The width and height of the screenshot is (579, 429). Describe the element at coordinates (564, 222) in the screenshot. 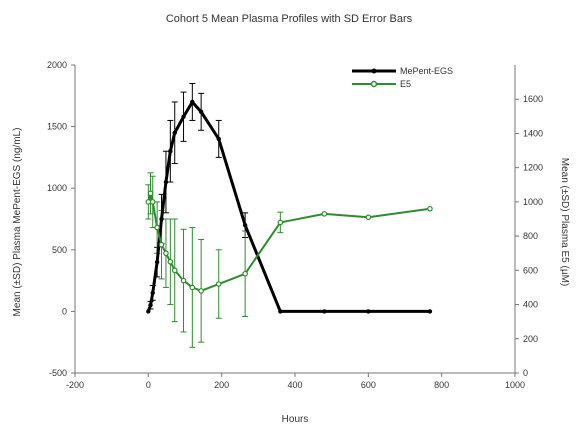

I see `y-axis-right-label: Mean (±SD) Plasma E5 (µM)` at that location.